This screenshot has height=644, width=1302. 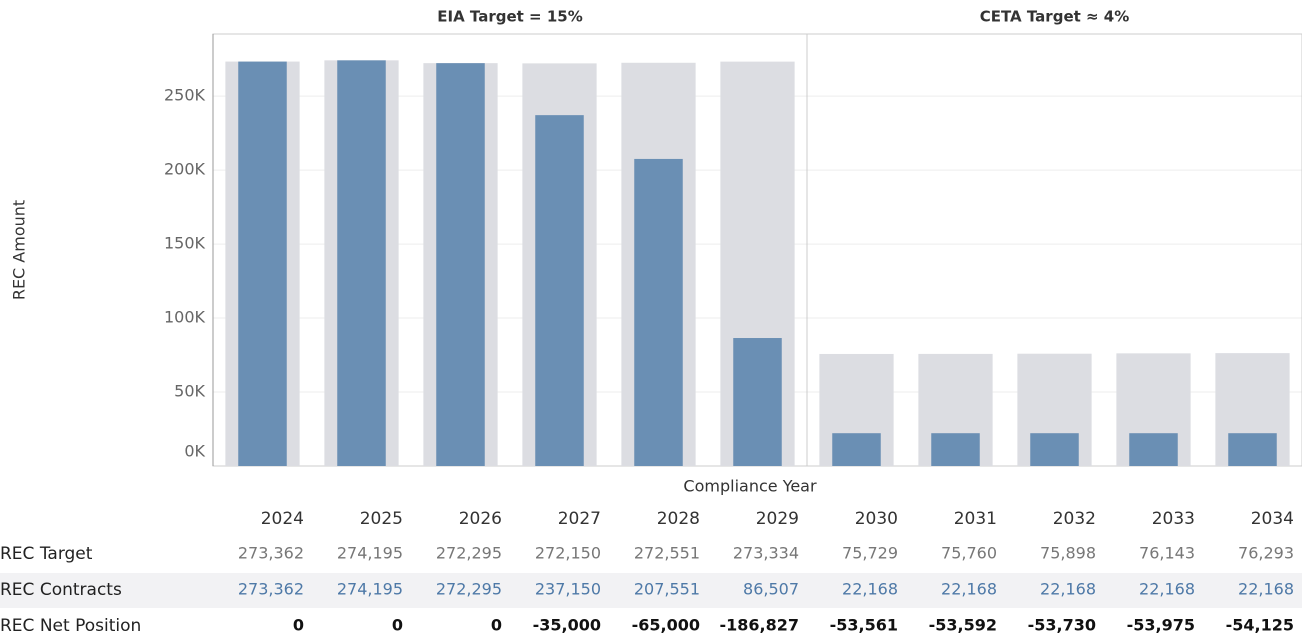 What do you see at coordinates (46, 554) in the screenshot?
I see `row-label: REC Target` at bounding box center [46, 554].